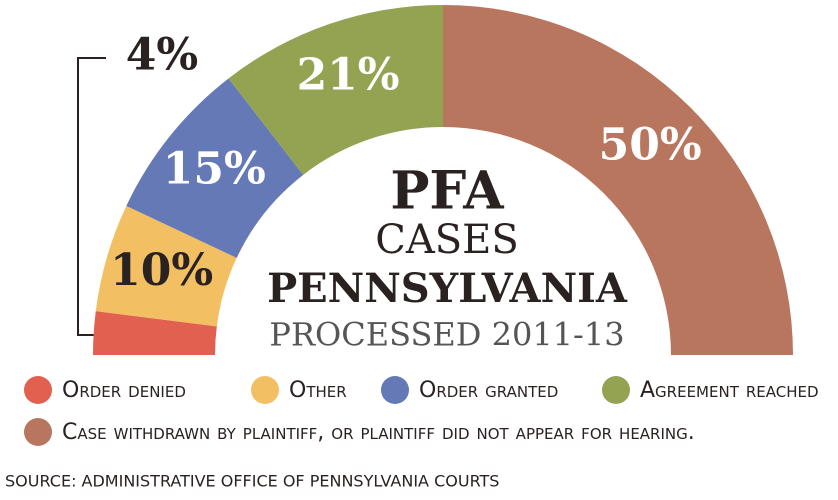 The image size is (838, 500). I want to click on title-line: PROCESSED 2011-13, so click(446, 335).